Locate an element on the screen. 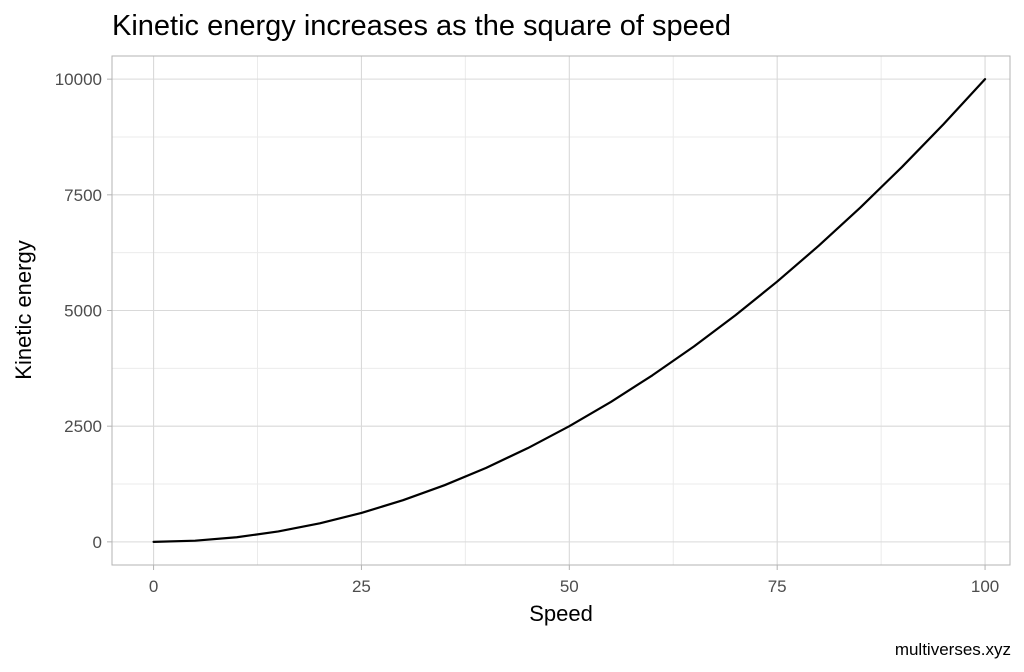  caption: multiverses.xyz is located at coordinates (953, 649).